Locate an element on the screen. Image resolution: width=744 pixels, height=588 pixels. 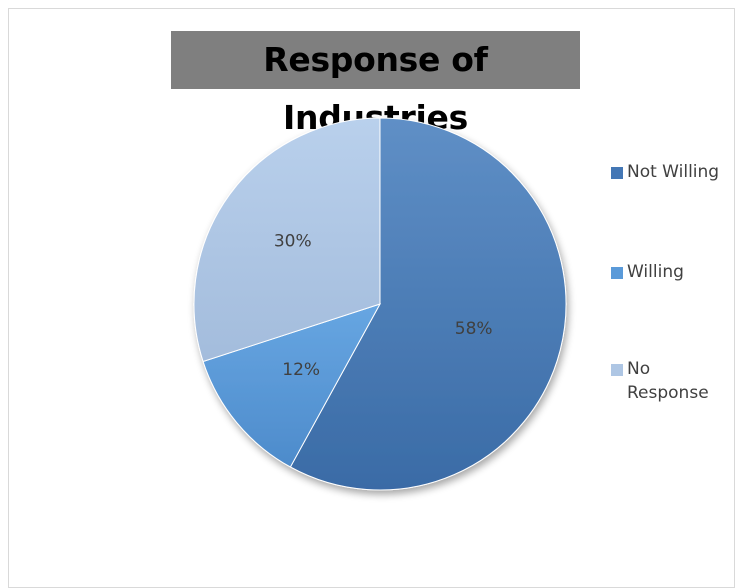
slice-label-willing: 12% is located at coordinates (301, 370).